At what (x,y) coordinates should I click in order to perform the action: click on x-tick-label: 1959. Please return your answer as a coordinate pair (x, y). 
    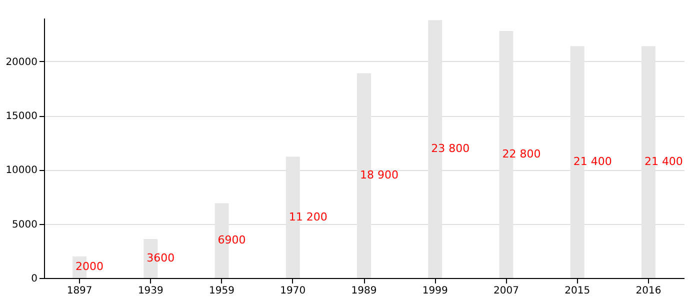
    Looking at the image, I should click on (222, 291).